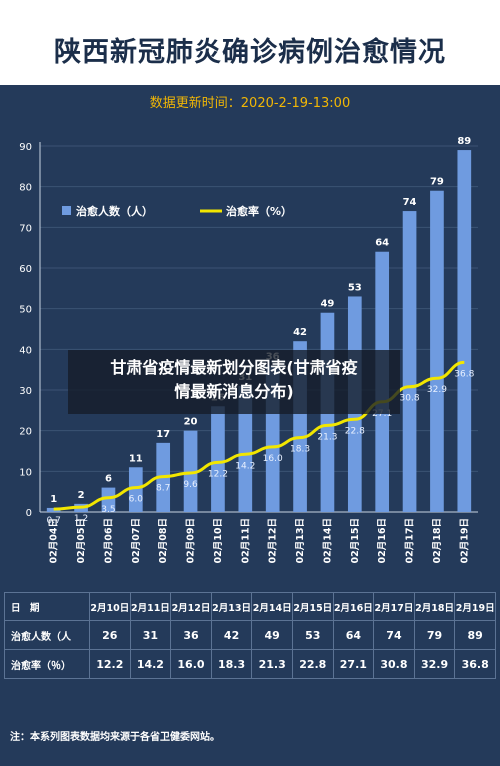  Describe the element at coordinates (355, 287) in the screenshot. I see `bar-value-label: 53` at that location.